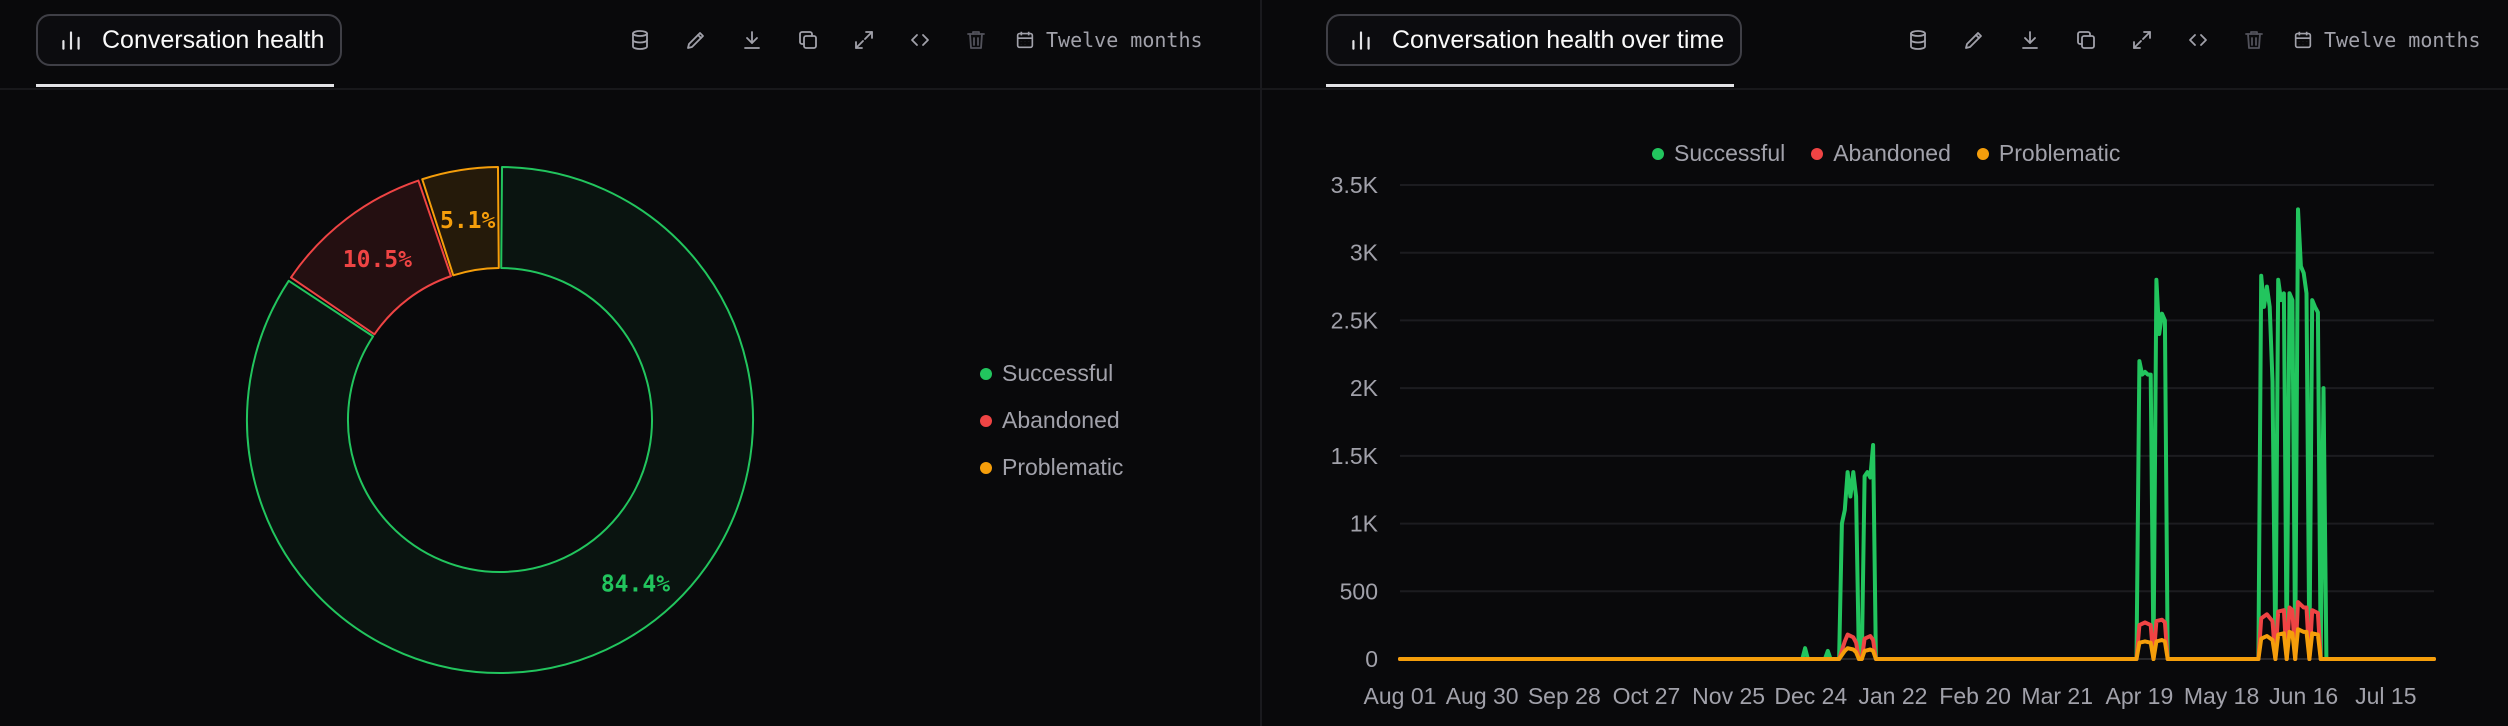 The width and height of the screenshot is (2508, 726). Describe the element at coordinates (2385, 696) in the screenshot. I see `x-tick-label: Jul 15` at that location.